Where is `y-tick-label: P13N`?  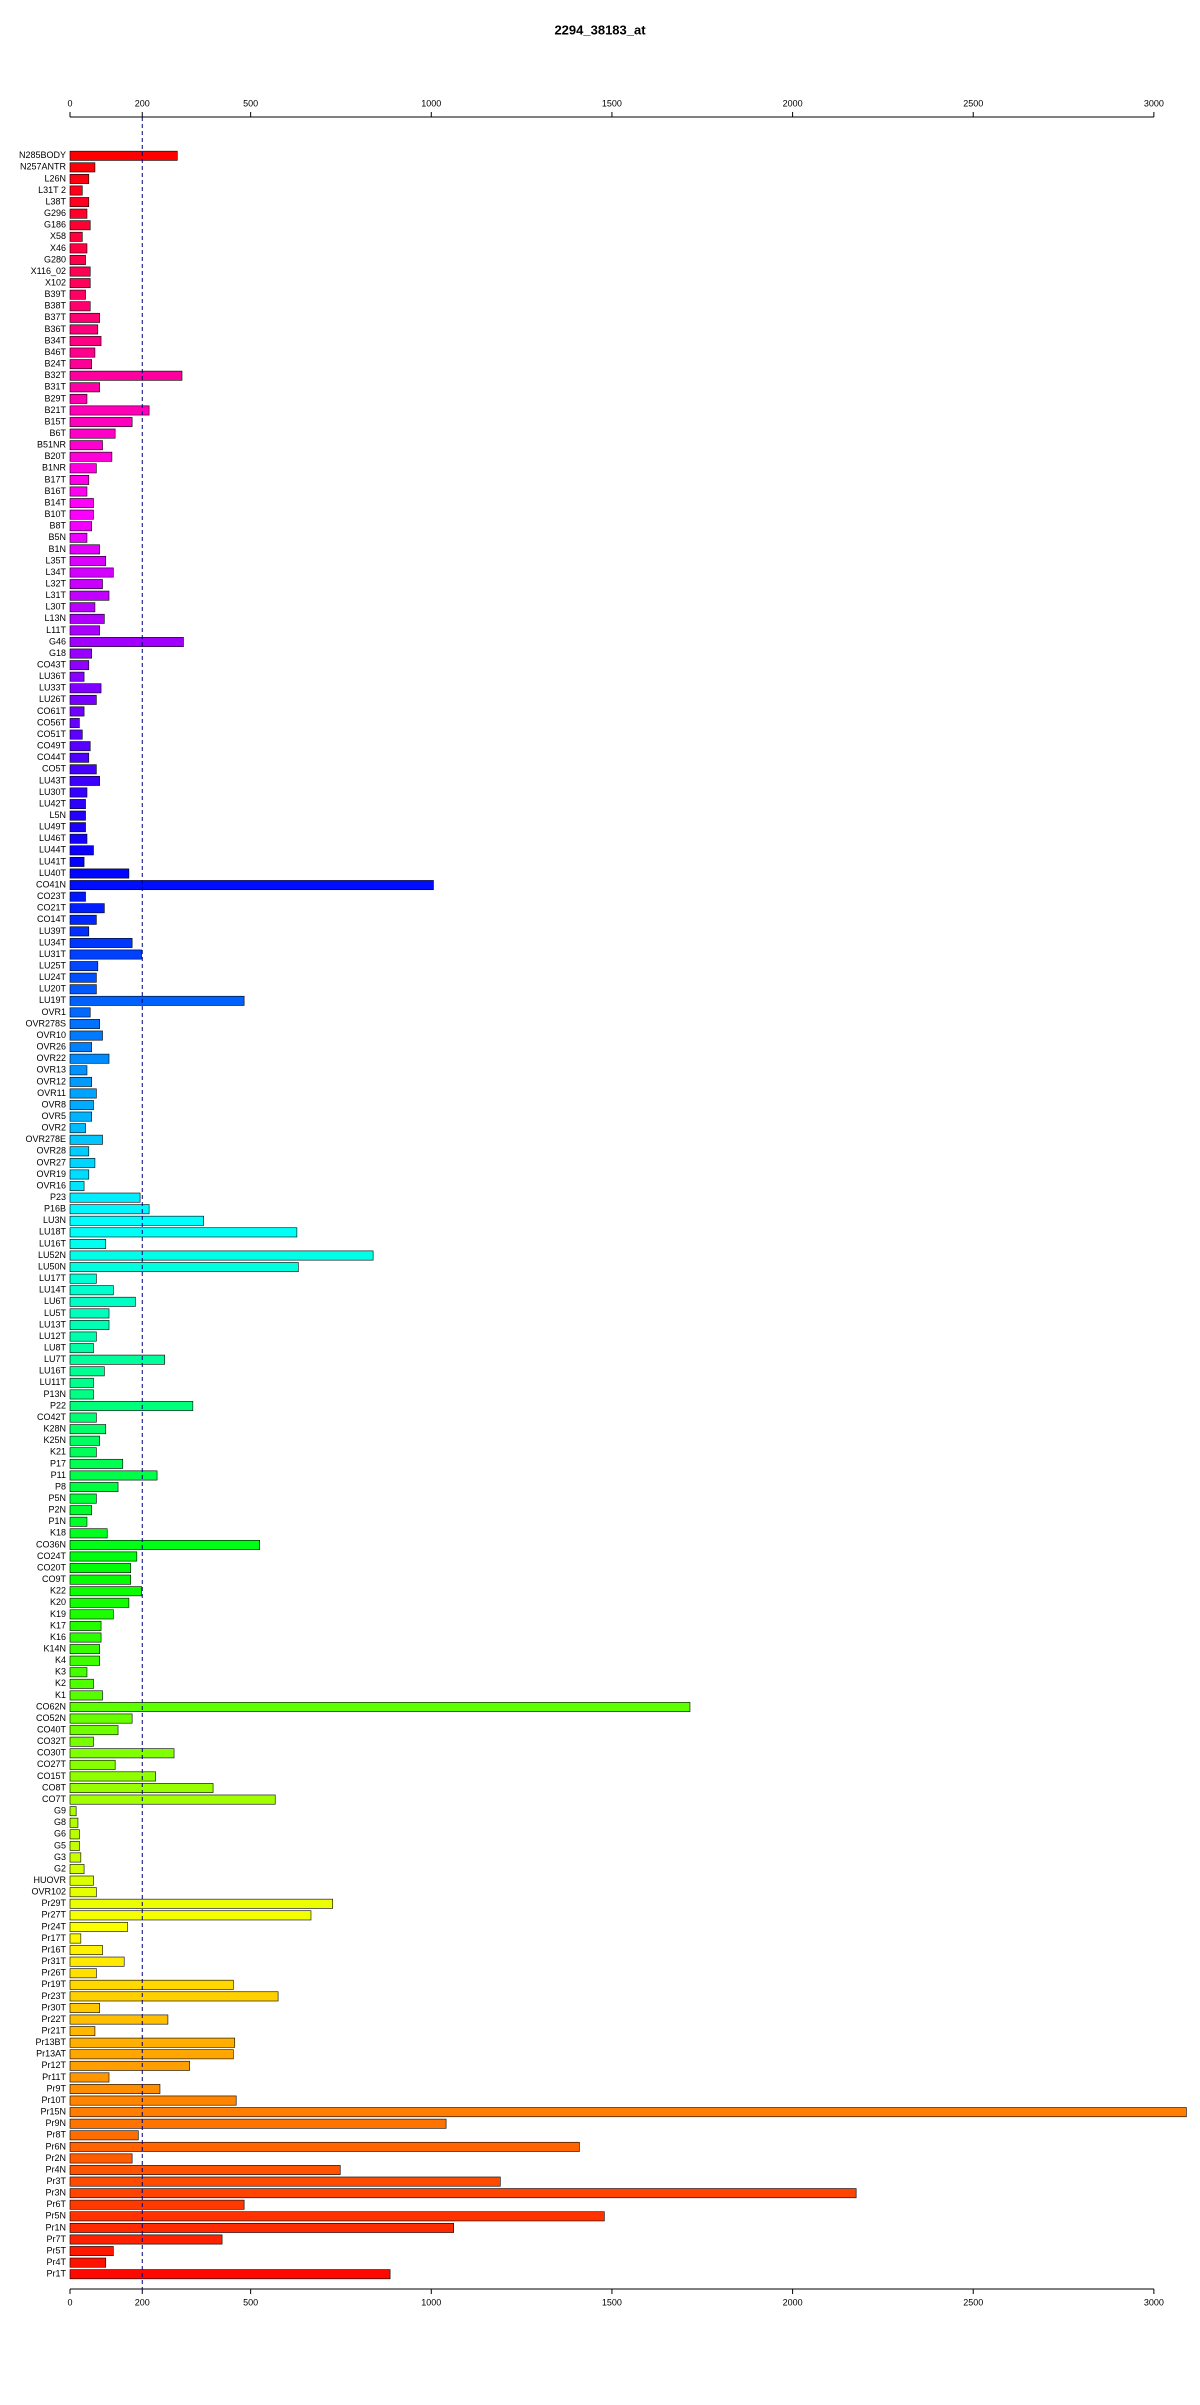 y-tick-label: P13N is located at coordinates (54, 1394).